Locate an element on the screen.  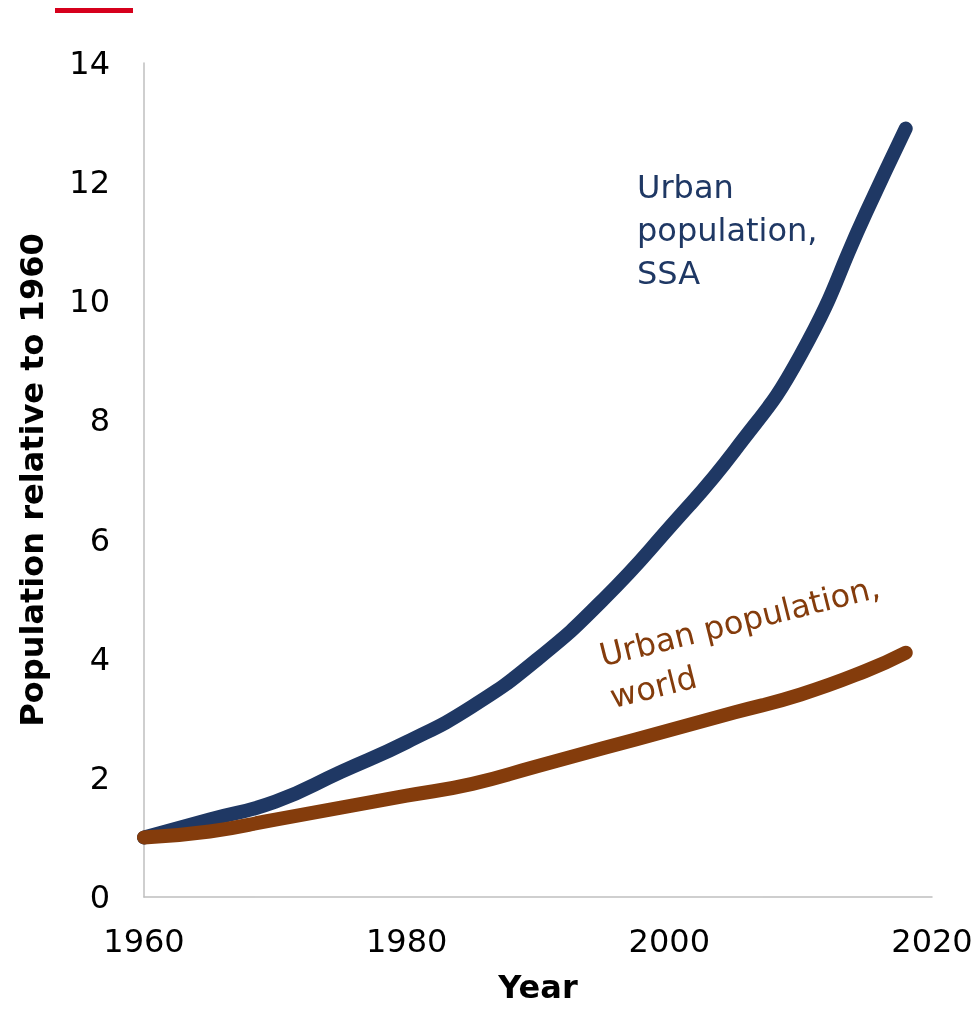
x-tick-label: 1960 is located at coordinates (144, 941).